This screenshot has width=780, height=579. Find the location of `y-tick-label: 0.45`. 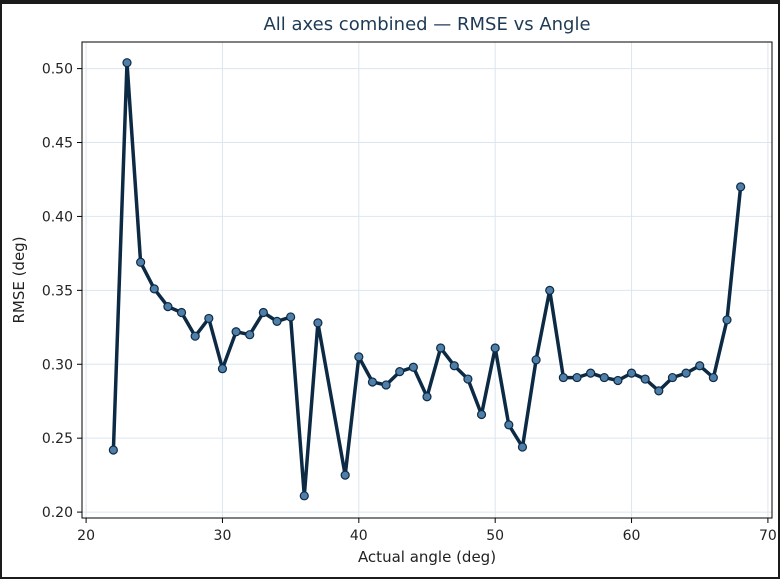

y-tick-label: 0.45 is located at coordinates (57, 144).